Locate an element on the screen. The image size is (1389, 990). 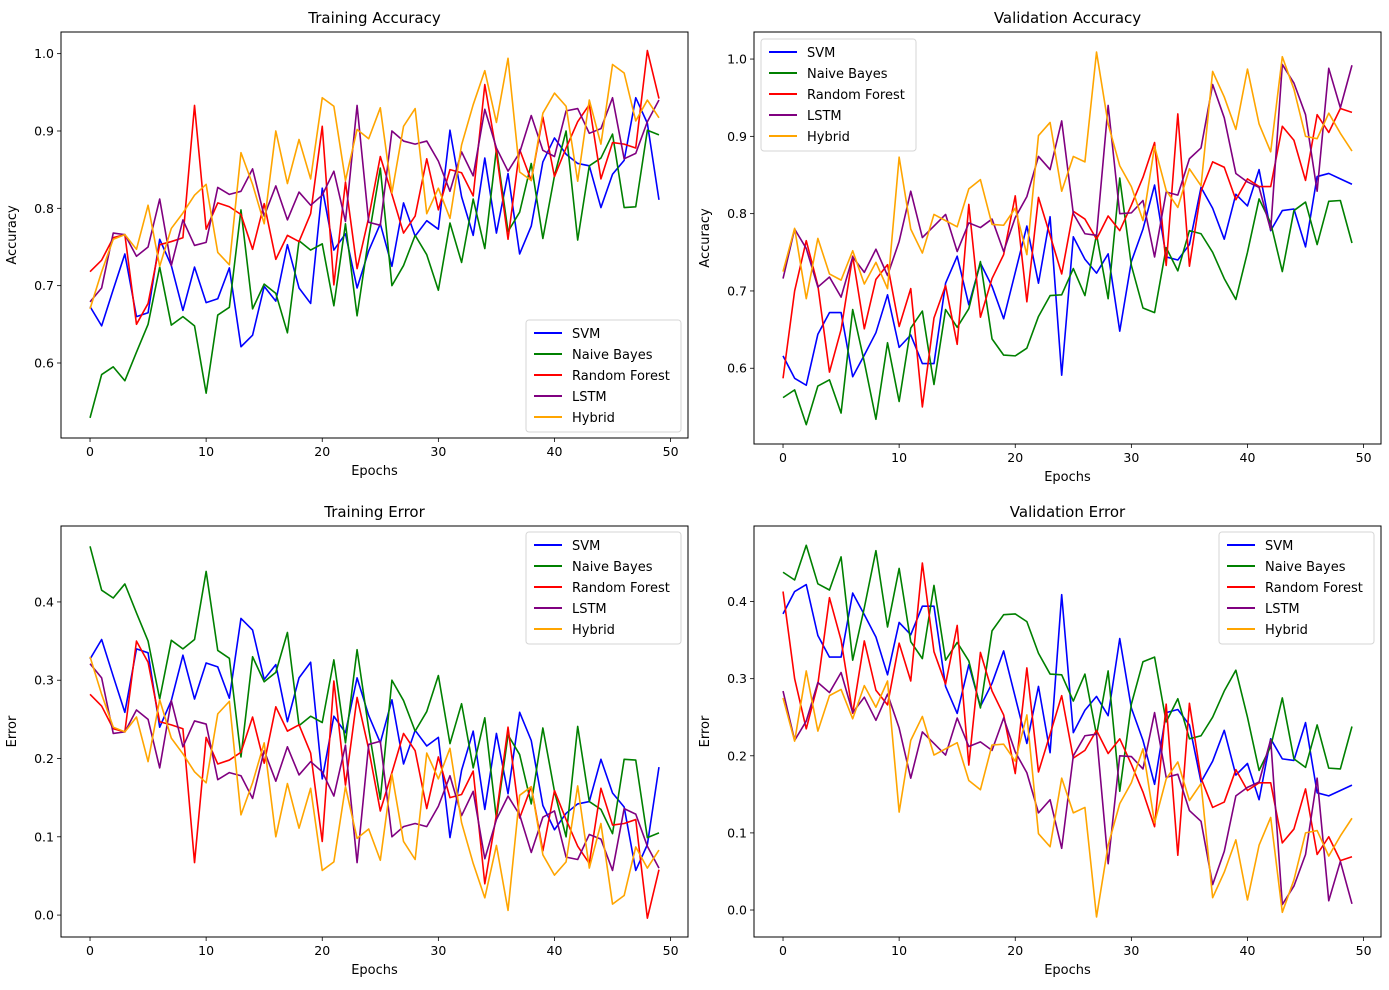
y-tick-label: 0.8 is located at coordinates (737, 213).